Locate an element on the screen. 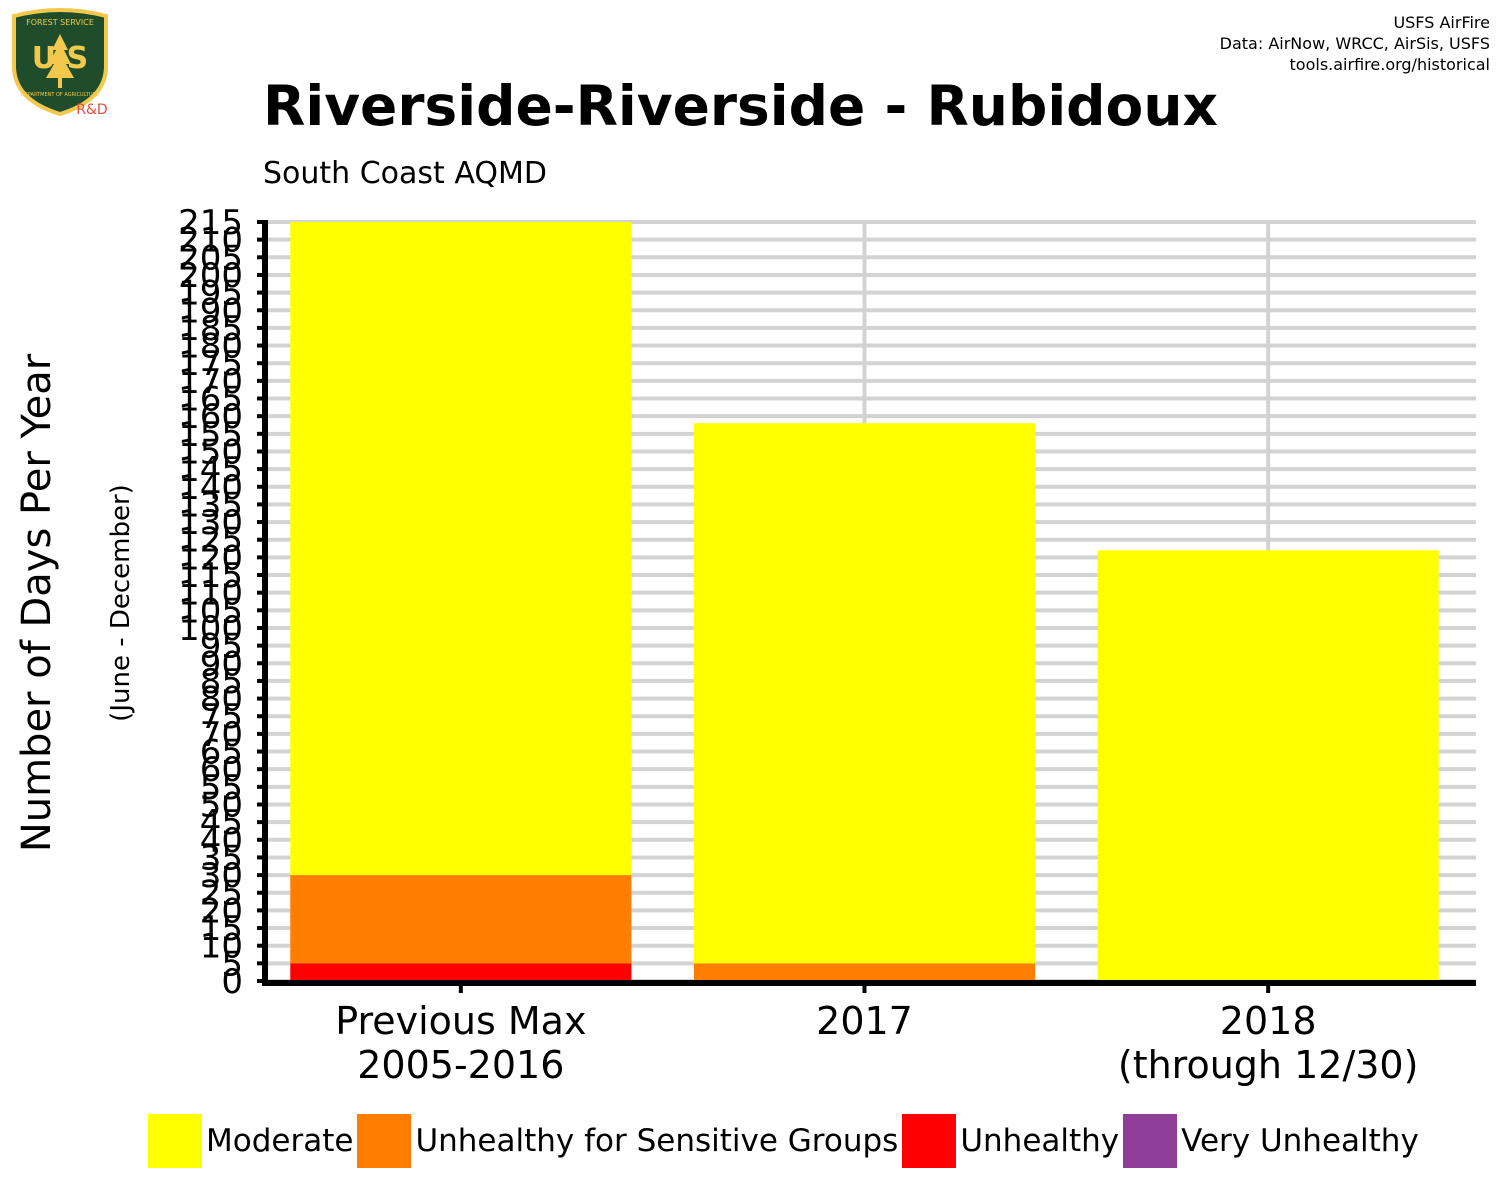 The width and height of the screenshot is (1500, 1200). logo-top-text: FOREST SERVICE is located at coordinates (60, 22).